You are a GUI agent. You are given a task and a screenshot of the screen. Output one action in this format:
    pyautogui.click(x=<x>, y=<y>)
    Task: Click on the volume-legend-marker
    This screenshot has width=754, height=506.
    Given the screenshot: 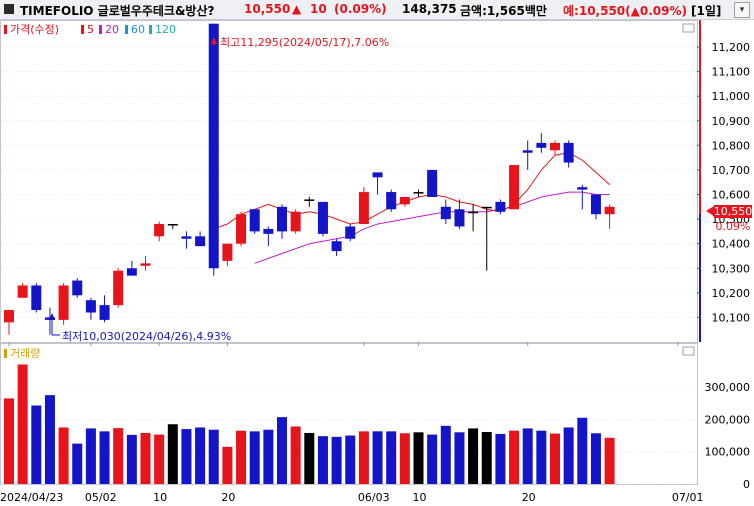 What is the action you would take?
    pyautogui.click(x=5, y=353)
    